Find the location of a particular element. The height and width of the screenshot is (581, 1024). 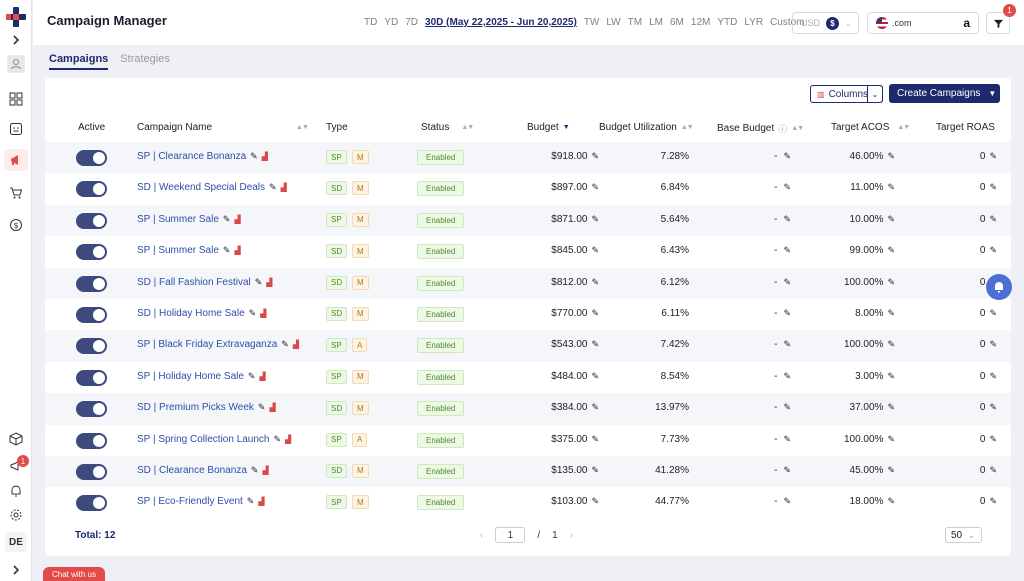

campaign-name-link: SD | Holiday Home Sale is located at coordinates (191, 313).